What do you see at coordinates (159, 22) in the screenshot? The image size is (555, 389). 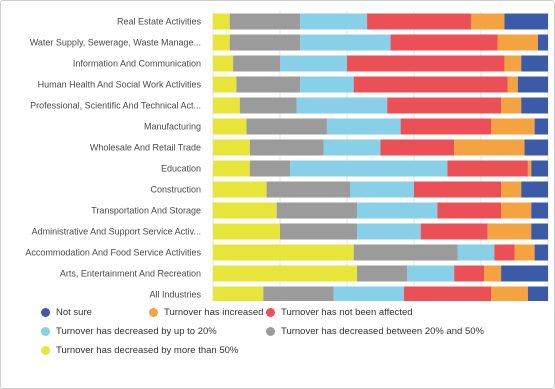 I see `category-label: Real Estate Activities` at bounding box center [159, 22].